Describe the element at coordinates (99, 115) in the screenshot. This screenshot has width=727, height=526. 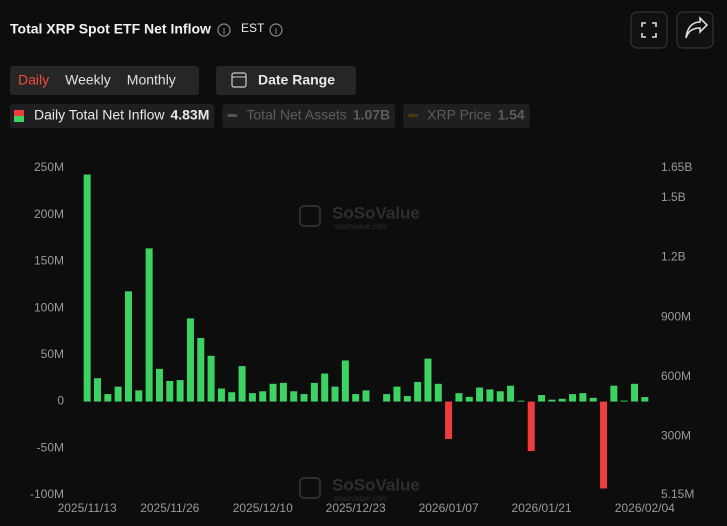
I see `legend-name: Daily Total Net Inflow` at that location.